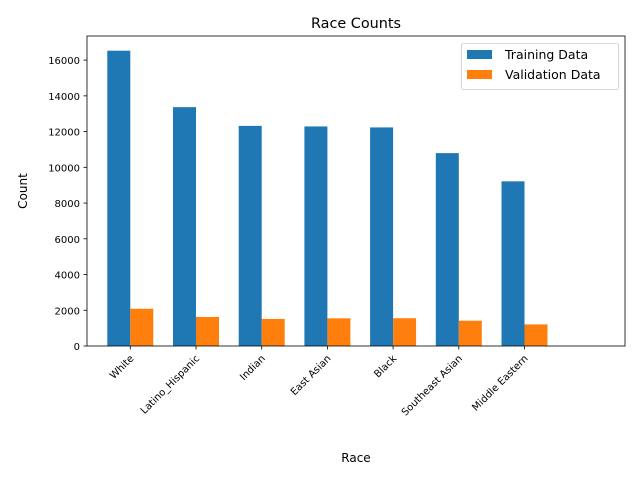 Image resolution: width=640 pixels, height=480 pixels. Describe the element at coordinates (546, 54) in the screenshot. I see `legend-label: Training Data` at that location.